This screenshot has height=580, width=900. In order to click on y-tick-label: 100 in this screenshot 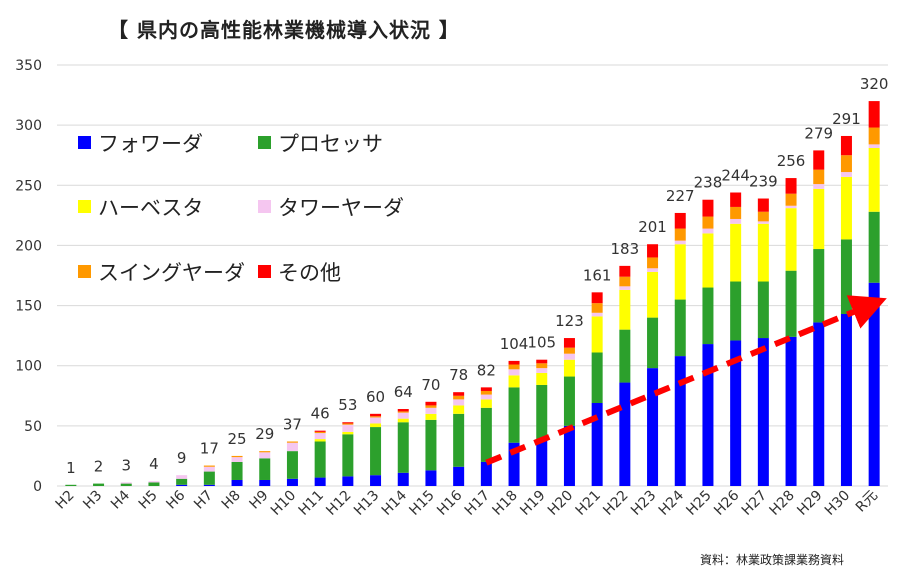, I will do `click(28, 367)`.